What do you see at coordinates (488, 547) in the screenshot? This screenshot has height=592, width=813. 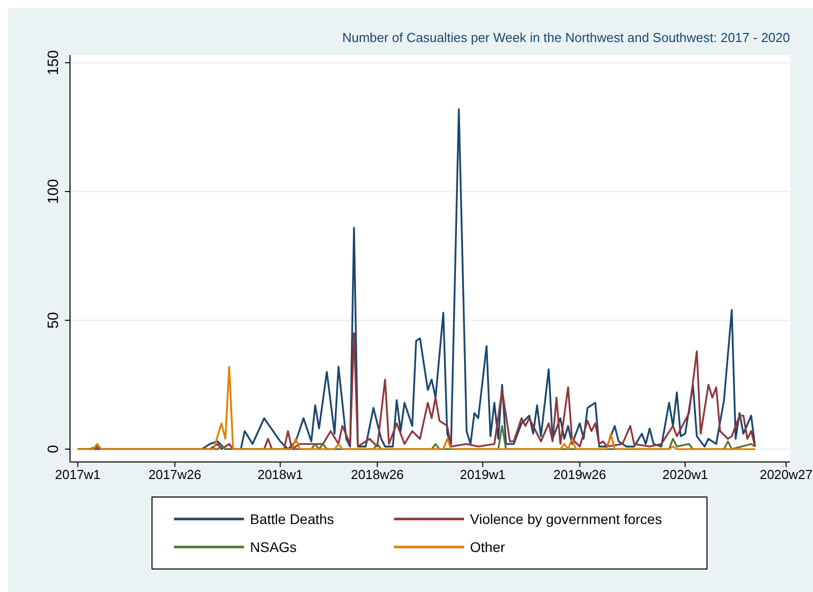 I see `legend-label: Other` at bounding box center [488, 547].